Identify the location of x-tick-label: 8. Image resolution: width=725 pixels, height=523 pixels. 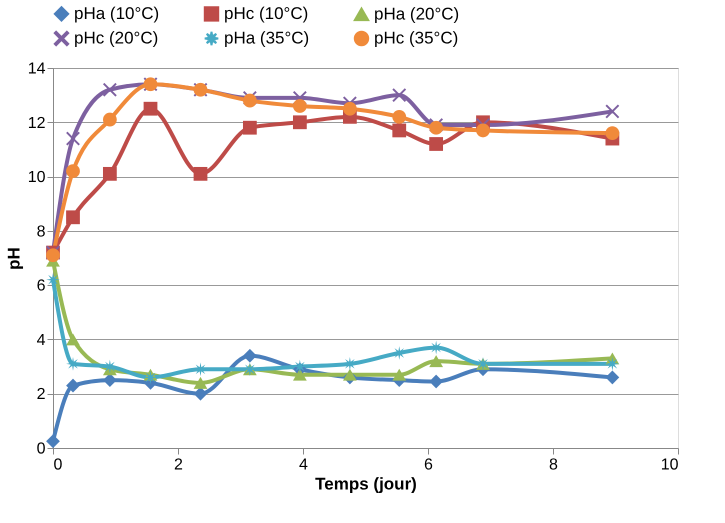
(553, 465).